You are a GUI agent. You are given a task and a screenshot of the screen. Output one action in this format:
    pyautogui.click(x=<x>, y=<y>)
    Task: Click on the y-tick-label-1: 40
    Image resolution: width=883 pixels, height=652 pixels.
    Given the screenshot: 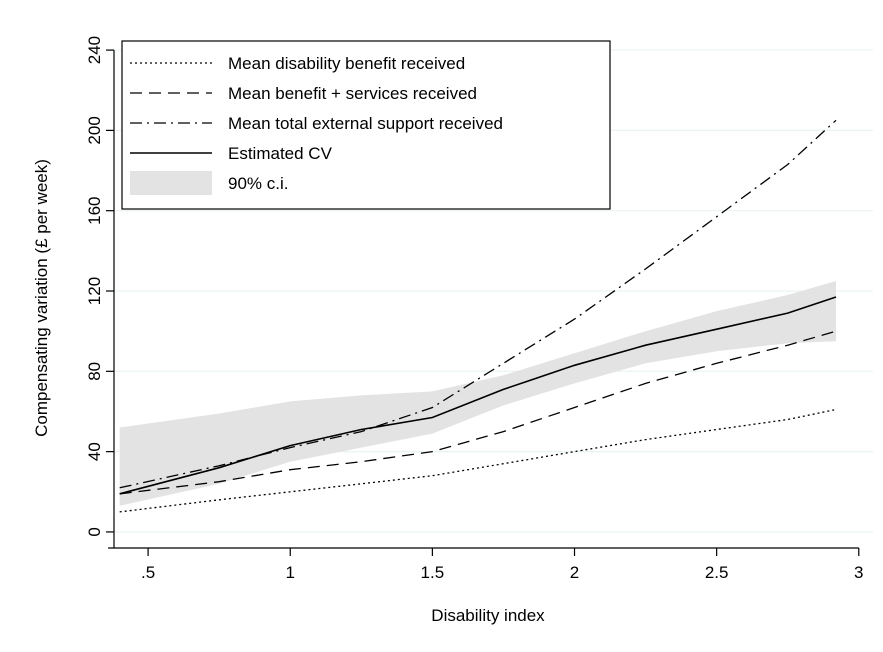 What is the action you would take?
    pyautogui.click(x=94, y=451)
    